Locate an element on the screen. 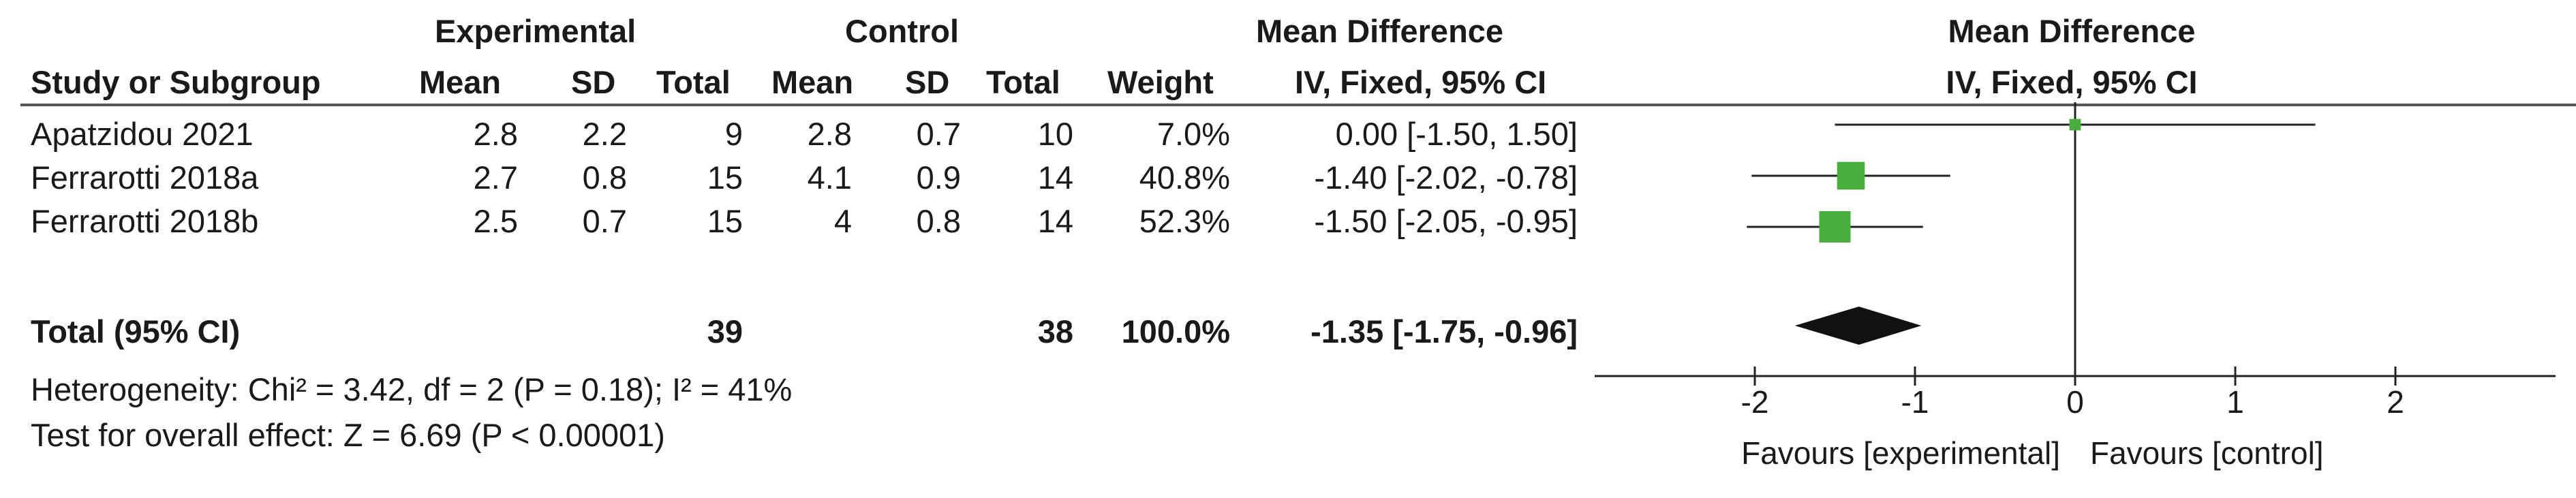 The height and width of the screenshot is (498, 2576). x-tick-label: -2 is located at coordinates (1755, 402).